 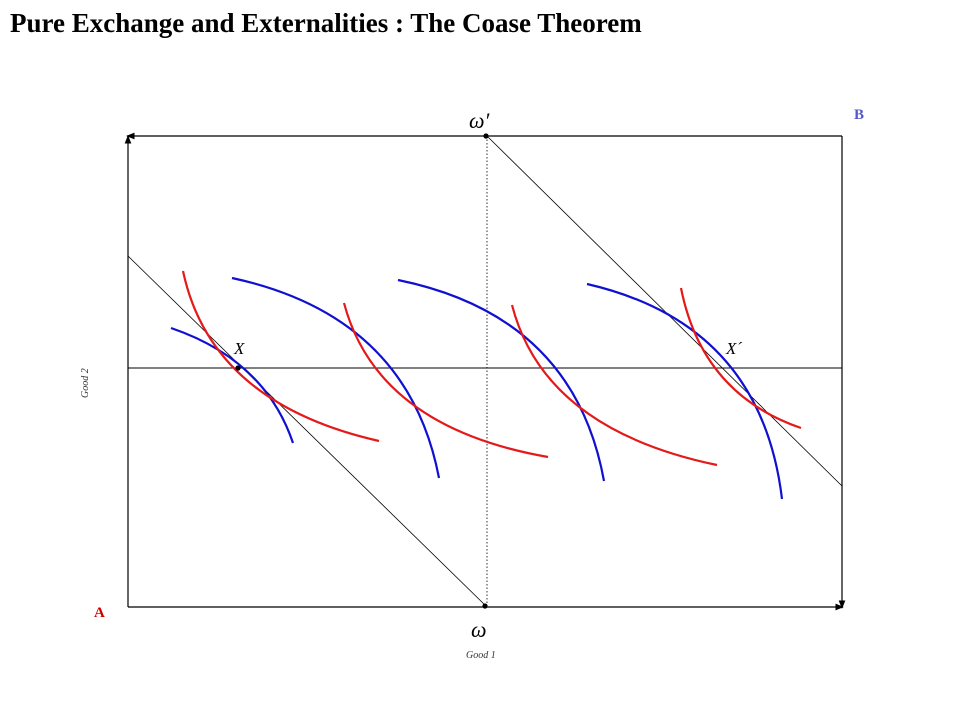 I want to click on corner-a-label: A, so click(x=99, y=613).